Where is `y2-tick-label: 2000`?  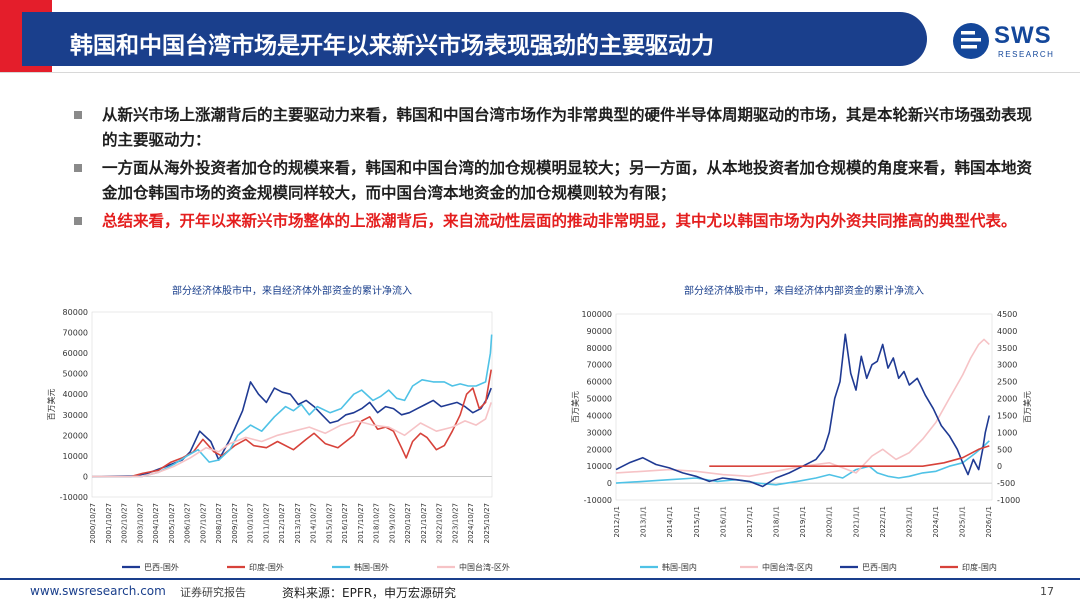 y2-tick-label: 2000 is located at coordinates (1007, 399).